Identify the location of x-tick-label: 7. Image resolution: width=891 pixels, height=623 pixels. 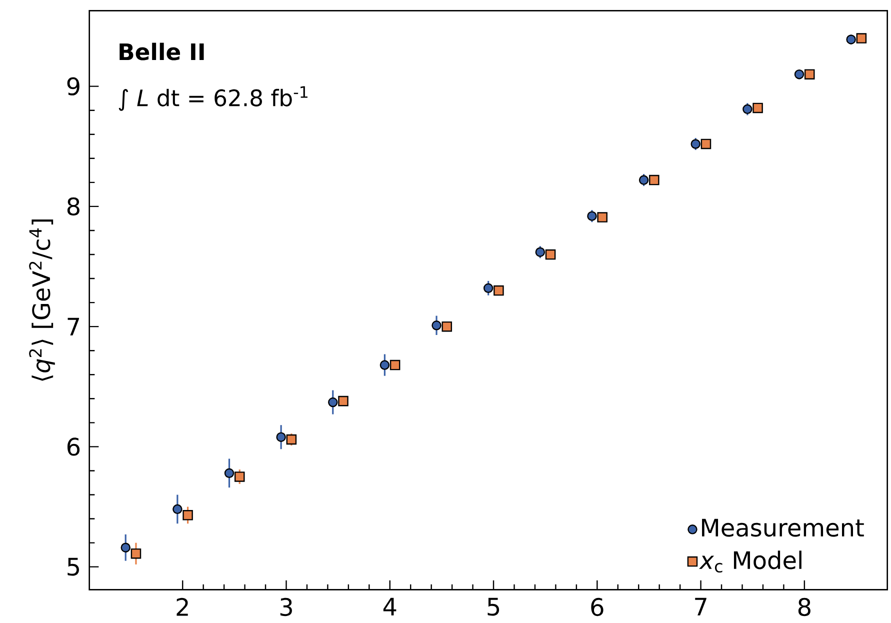
(700, 607).